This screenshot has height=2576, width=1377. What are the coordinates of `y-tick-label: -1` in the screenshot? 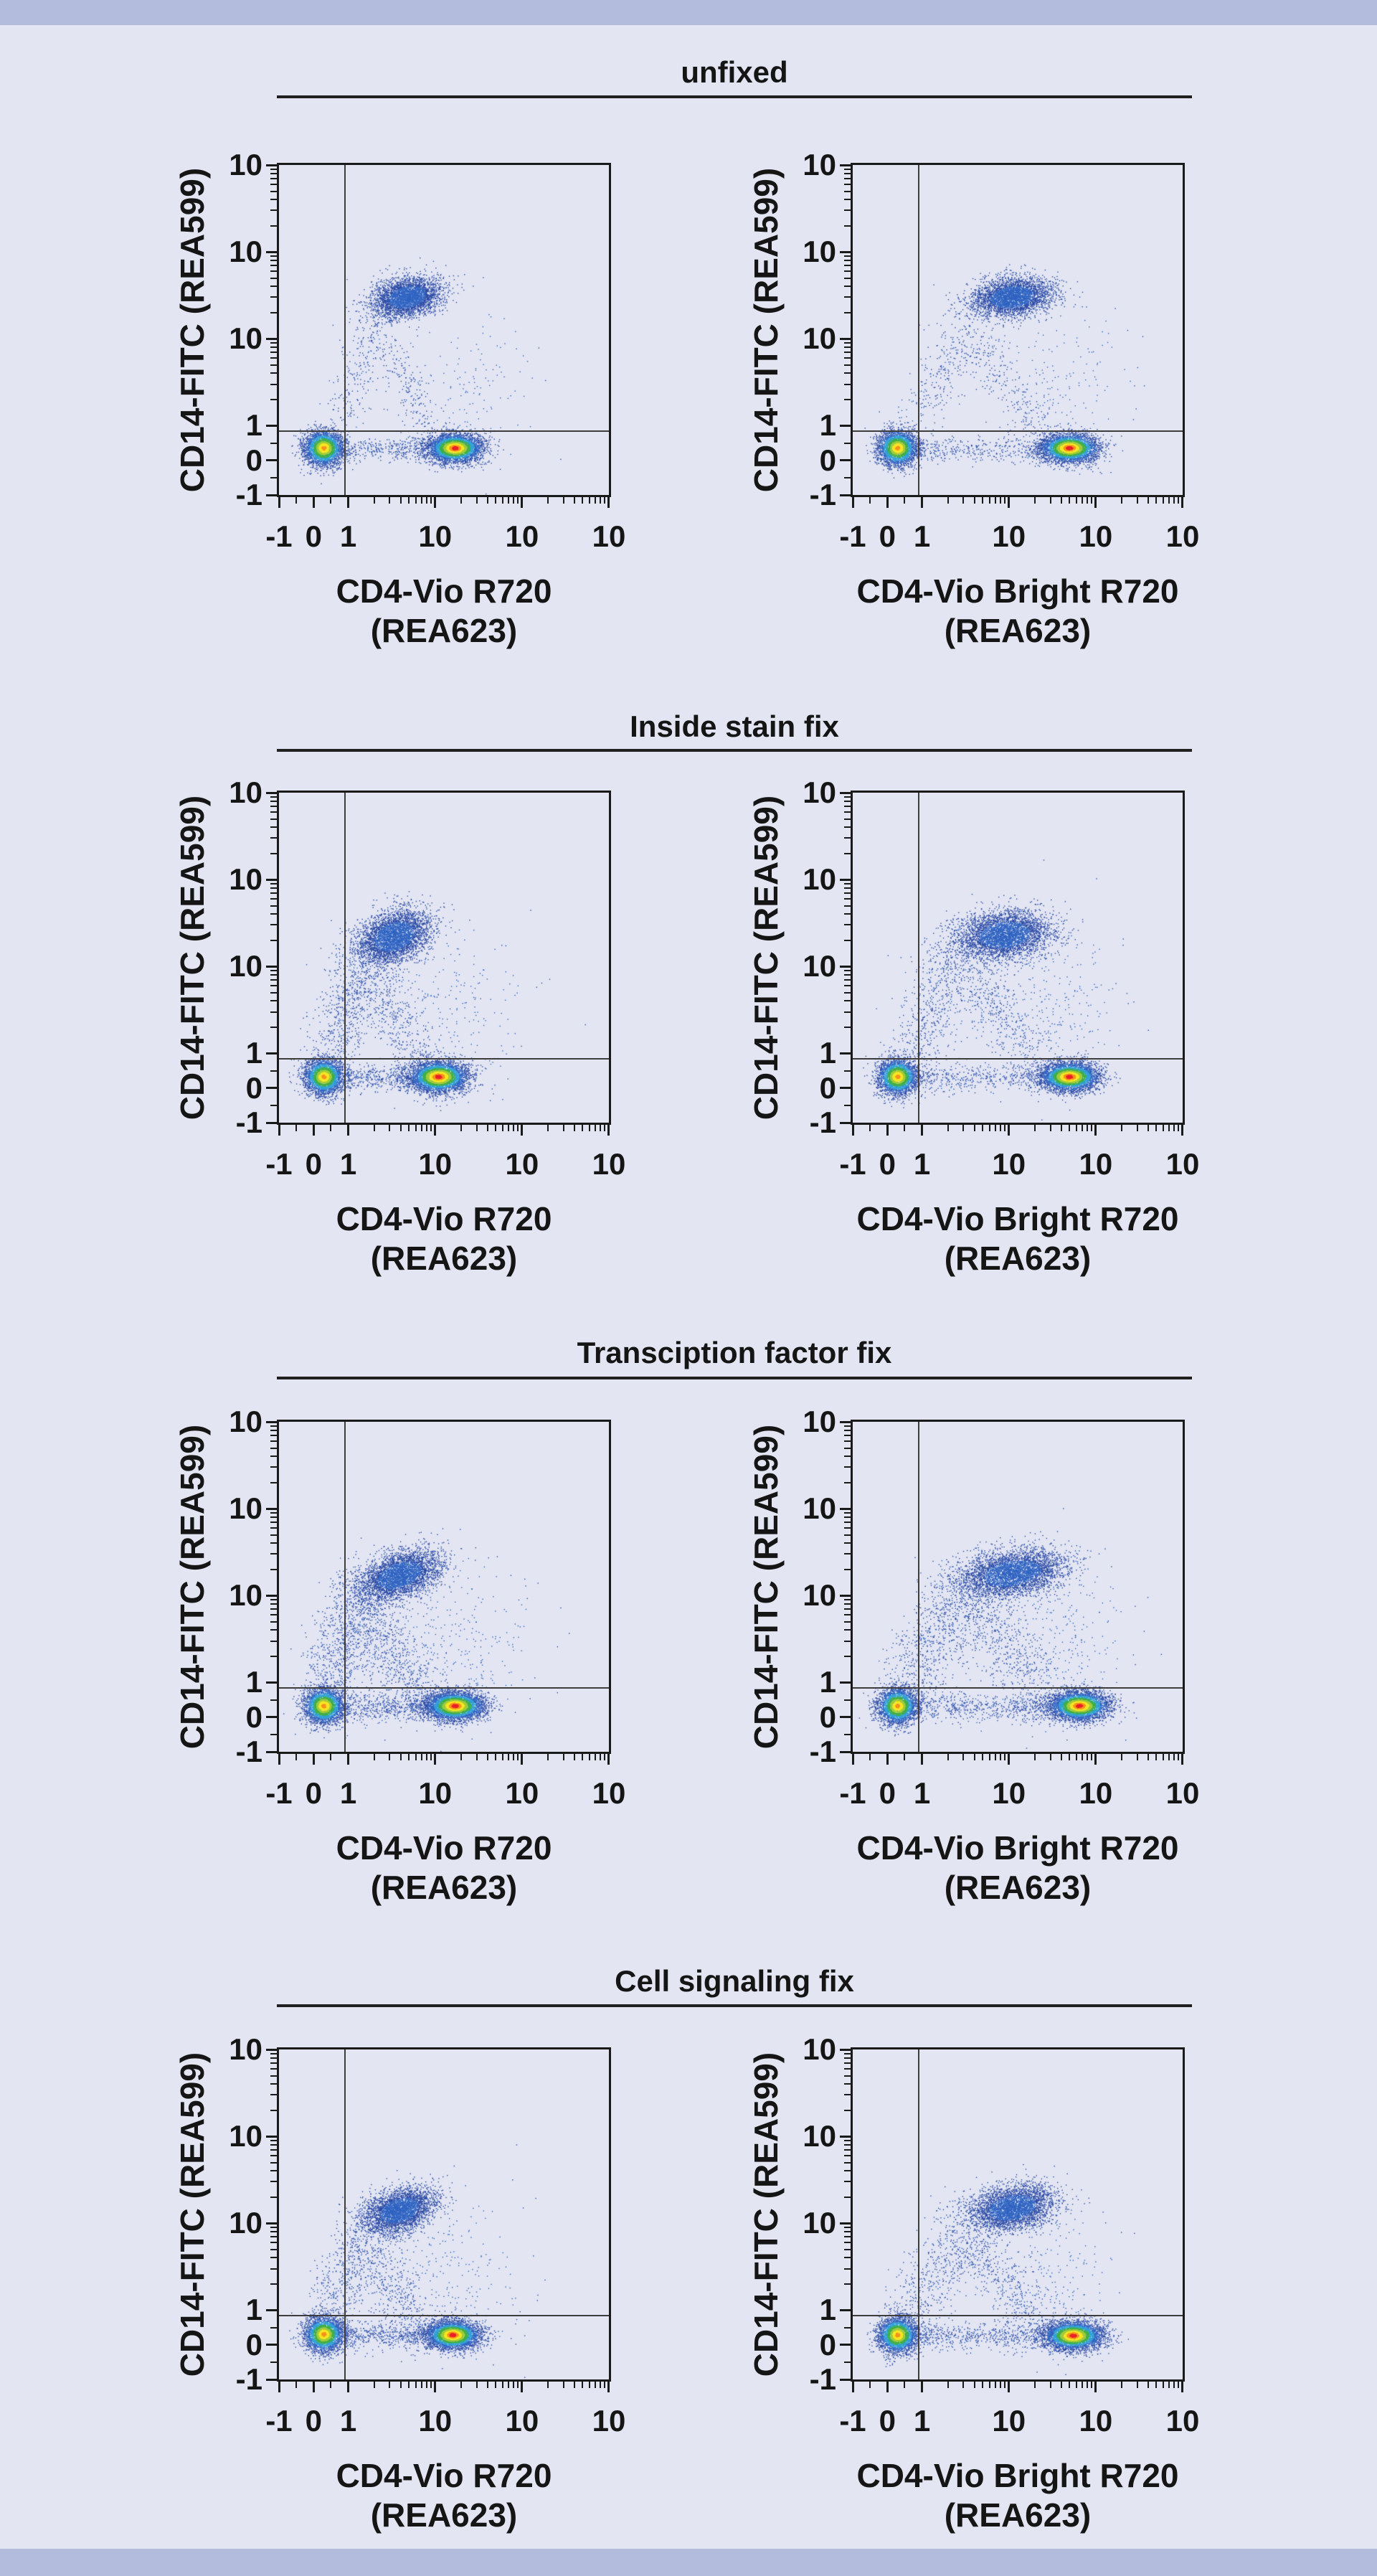 It's located at (248, 1122).